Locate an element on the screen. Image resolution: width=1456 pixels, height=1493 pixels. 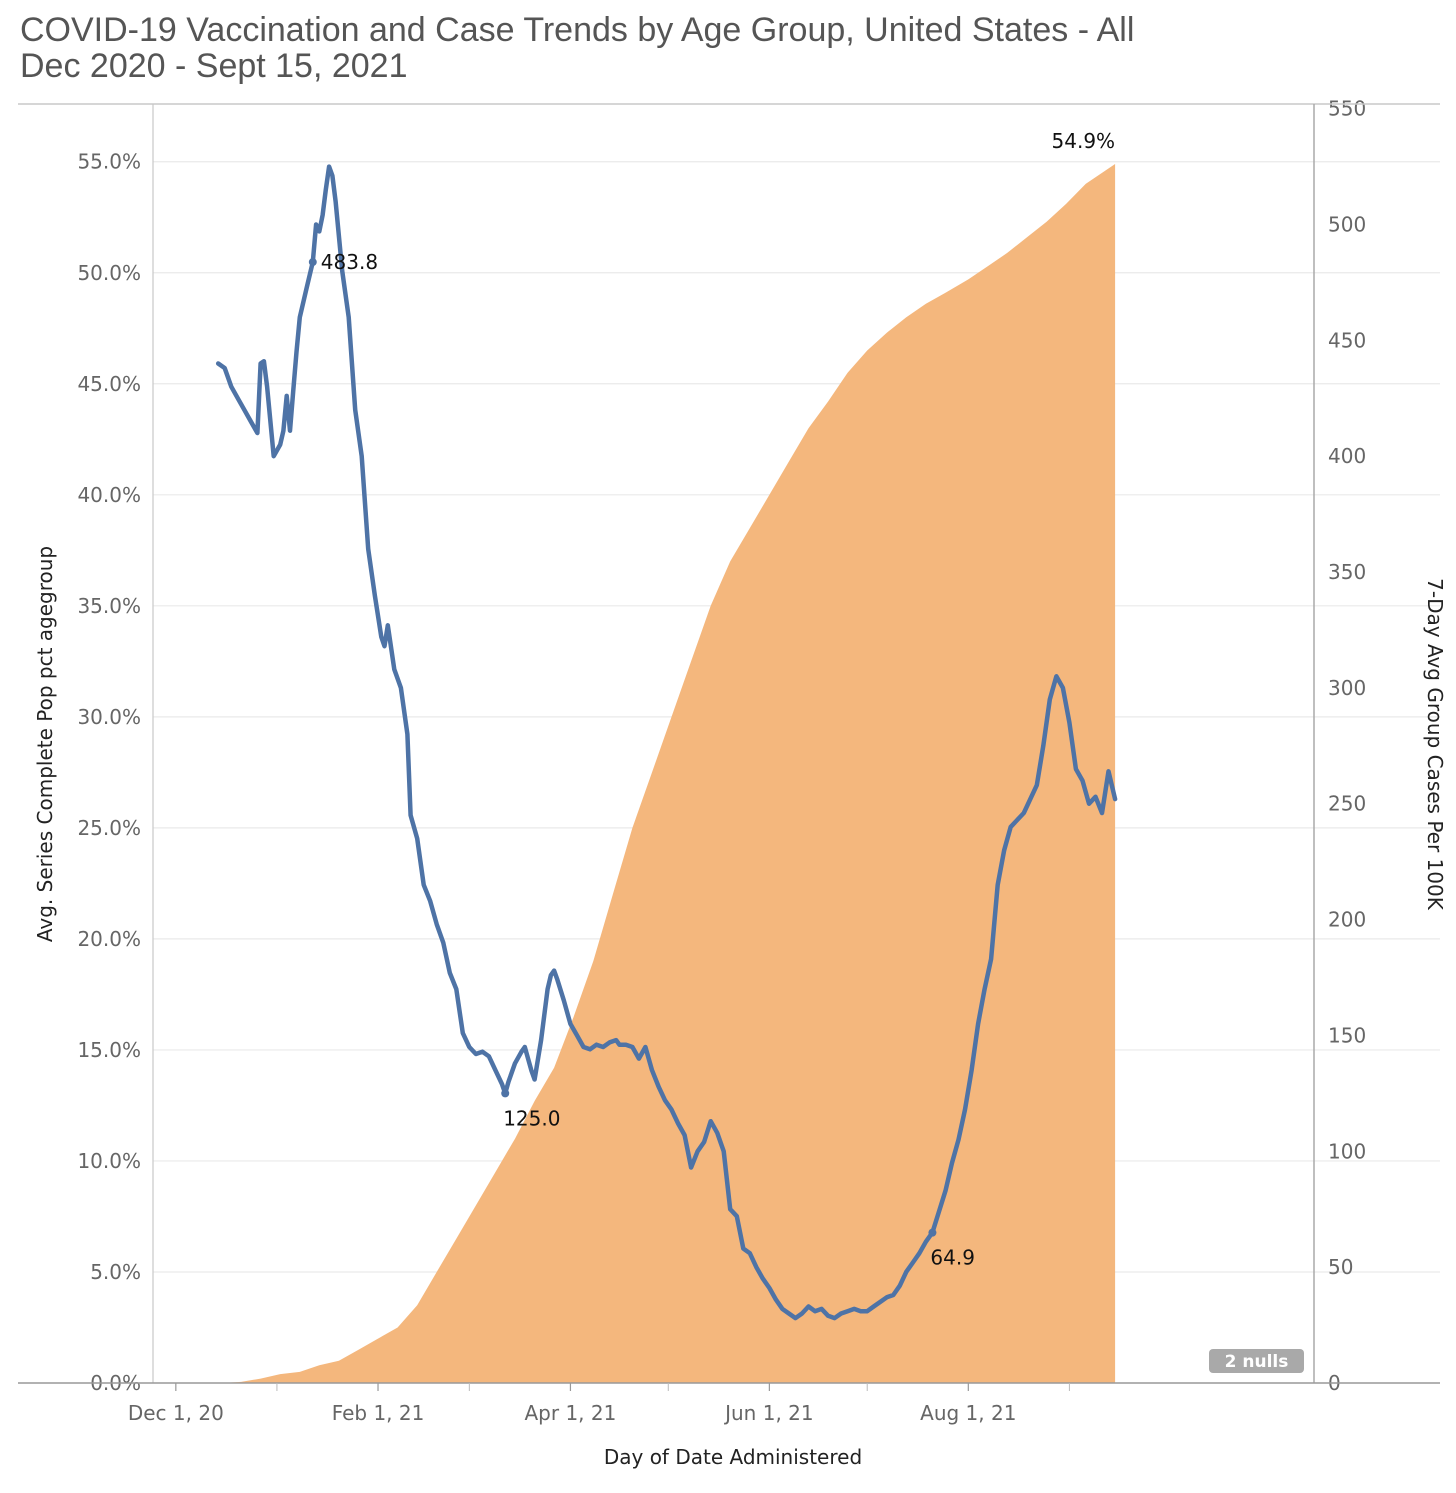
y-left-tick-label: 5.0% is located at coordinates (115, 1272).